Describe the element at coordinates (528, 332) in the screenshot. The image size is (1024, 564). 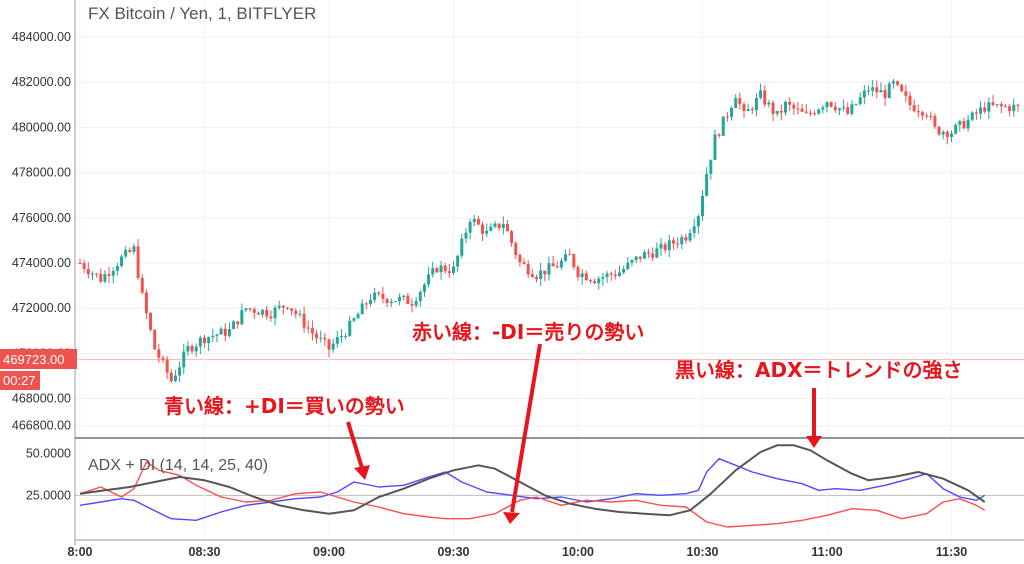
I see `annotation-red-line: 赤い線：-DI＝売りの勢い` at that location.